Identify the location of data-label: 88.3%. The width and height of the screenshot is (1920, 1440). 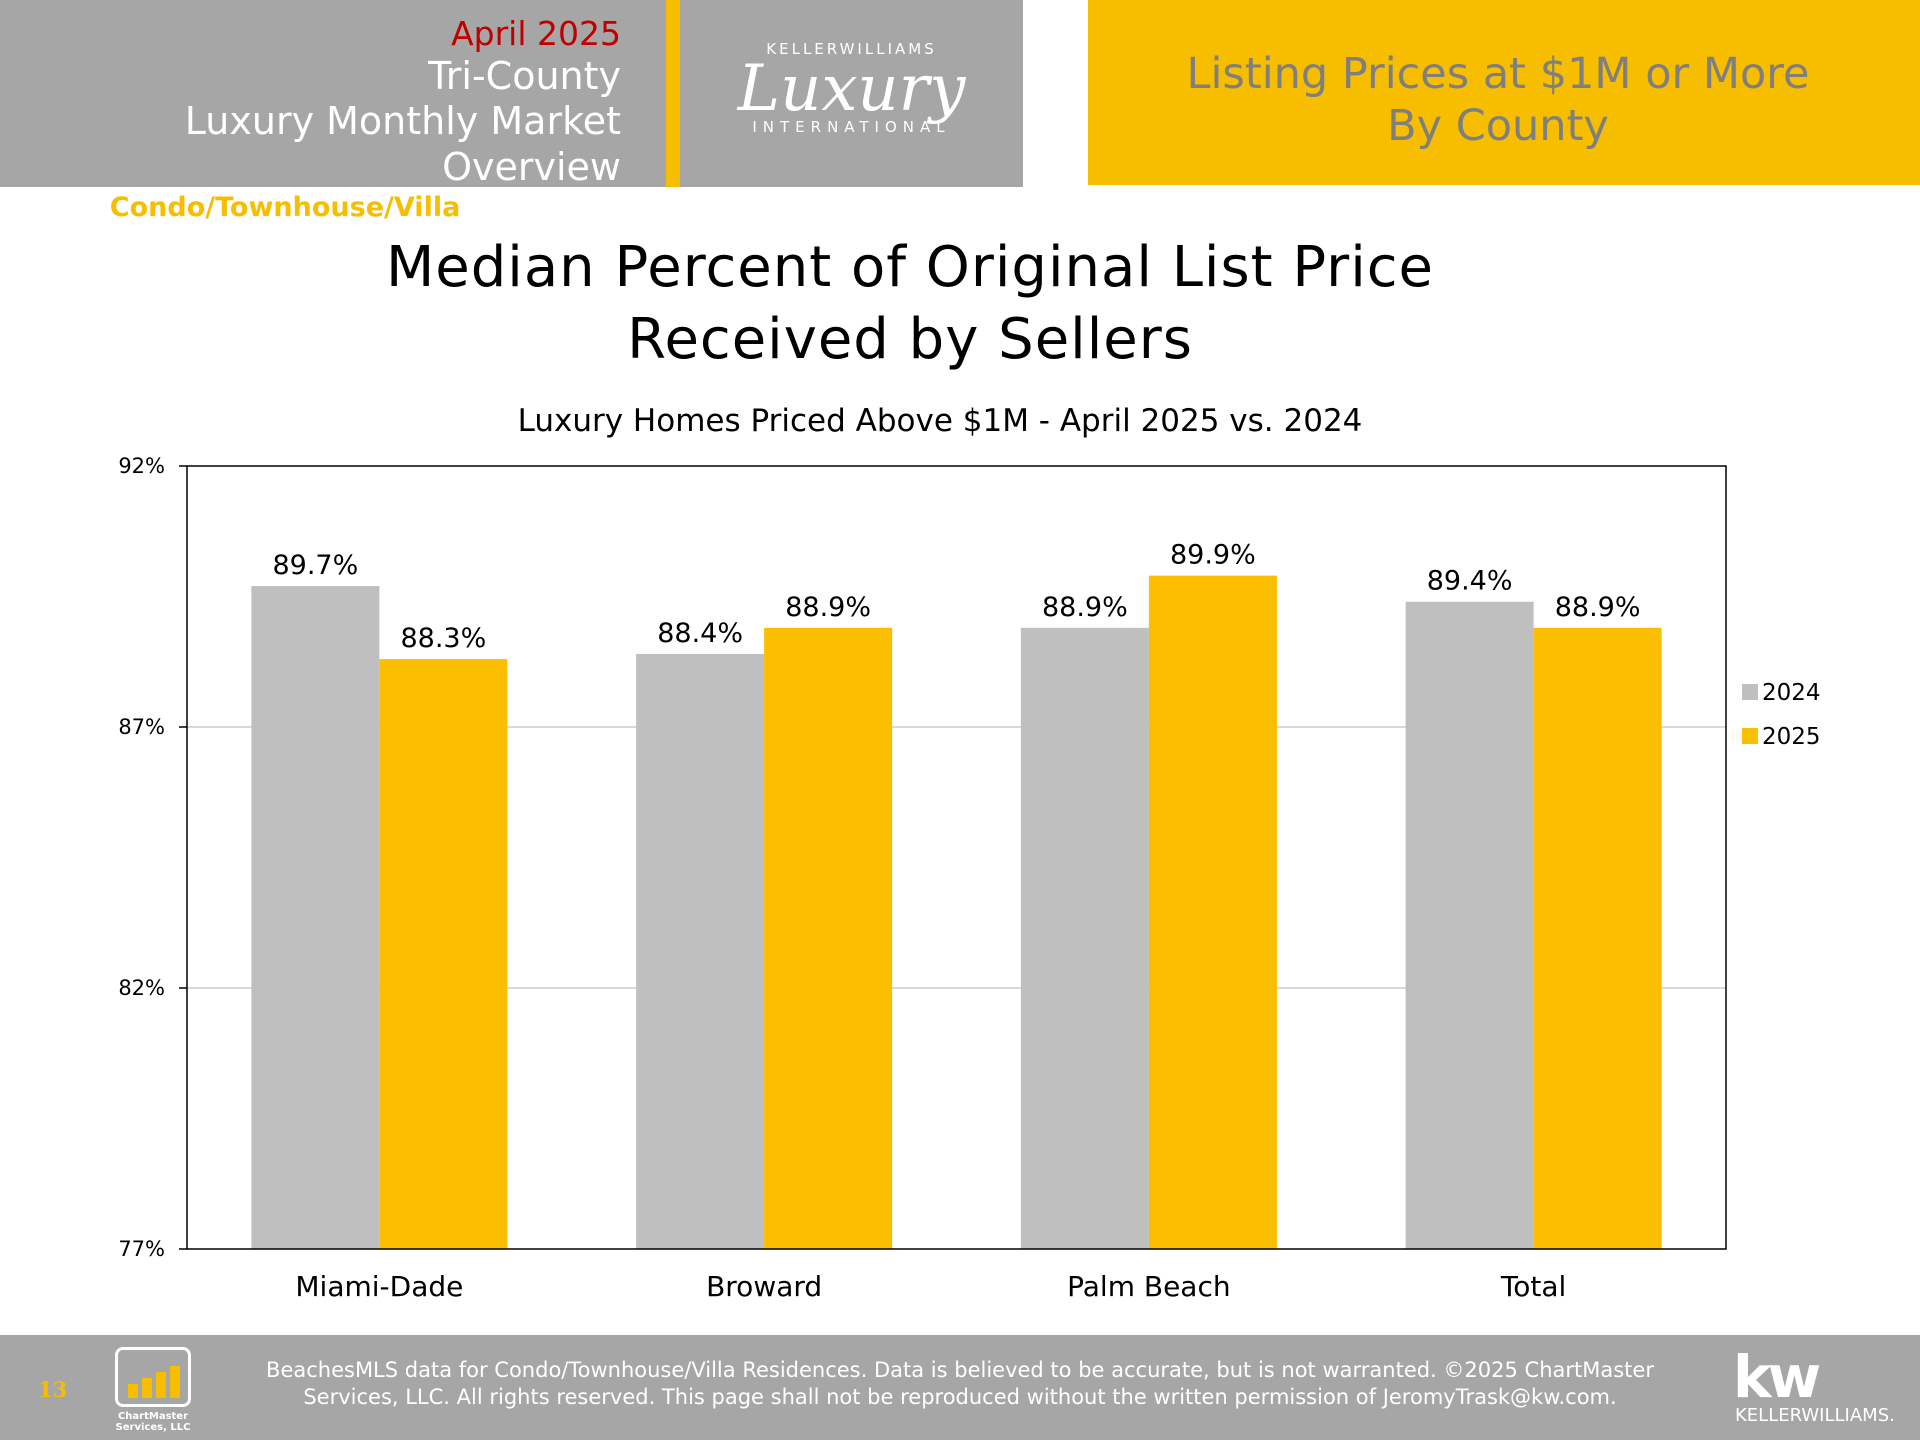
(443, 638).